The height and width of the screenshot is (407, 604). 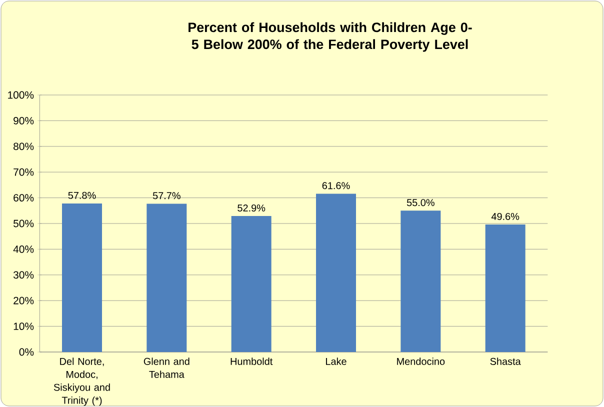 I want to click on data-label: 57.8%, so click(x=82, y=195).